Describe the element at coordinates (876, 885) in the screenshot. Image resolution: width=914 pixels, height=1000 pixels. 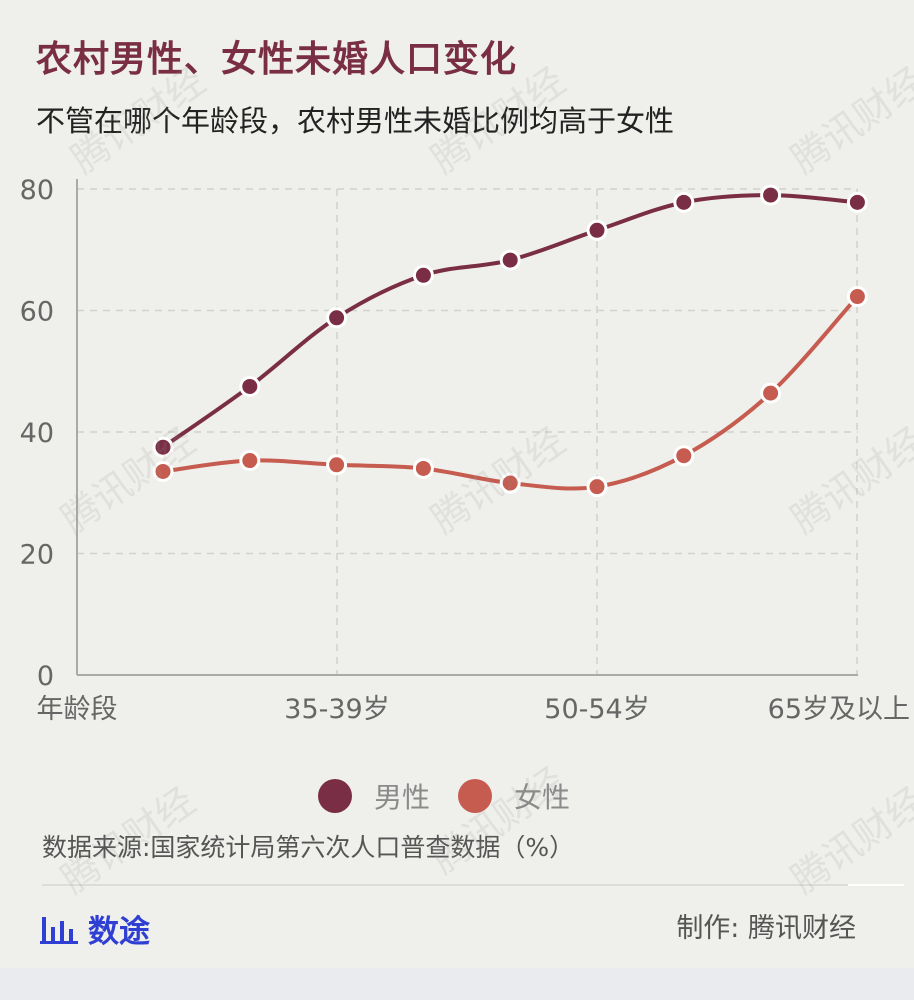
I see `divider-accent` at that location.